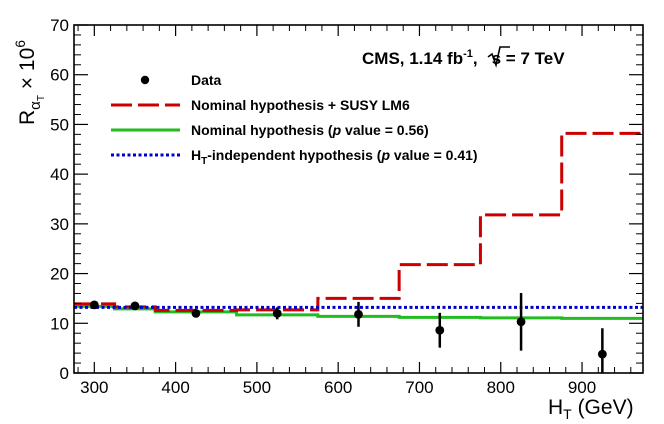  What do you see at coordinates (463, 58) in the screenshot?
I see `cms-annotation: CMS, 1.14 fb-1, s = 7 TeV` at bounding box center [463, 58].